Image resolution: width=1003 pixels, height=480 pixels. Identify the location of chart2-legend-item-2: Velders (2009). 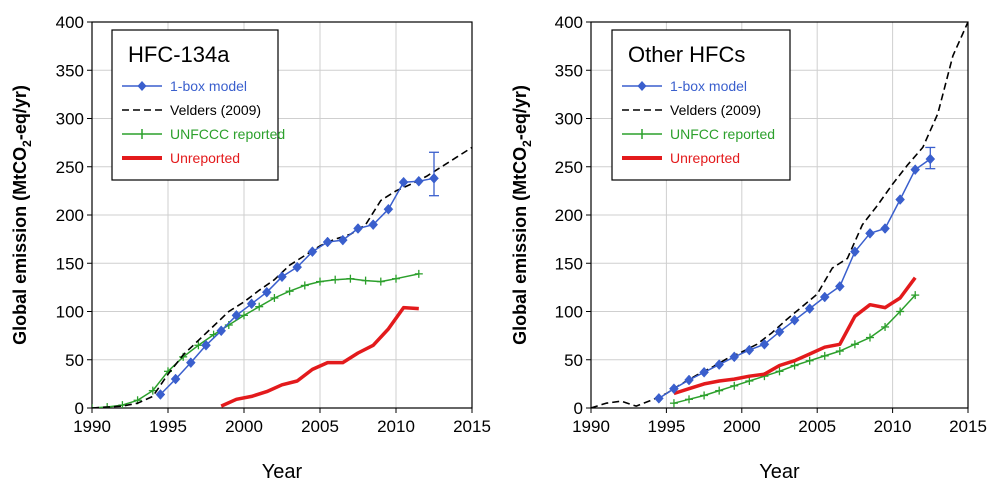
(691, 110).